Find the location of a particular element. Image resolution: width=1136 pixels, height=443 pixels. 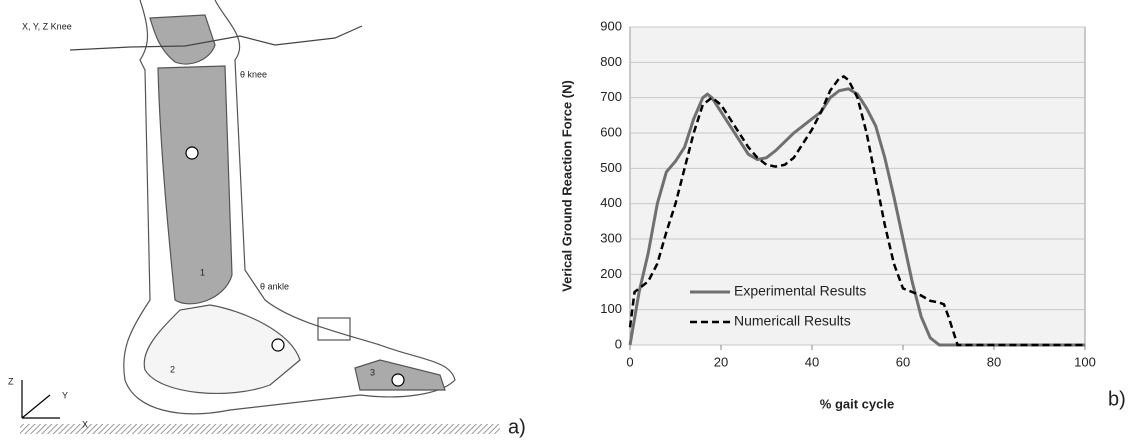

panel-label: b) is located at coordinates (1117, 399).